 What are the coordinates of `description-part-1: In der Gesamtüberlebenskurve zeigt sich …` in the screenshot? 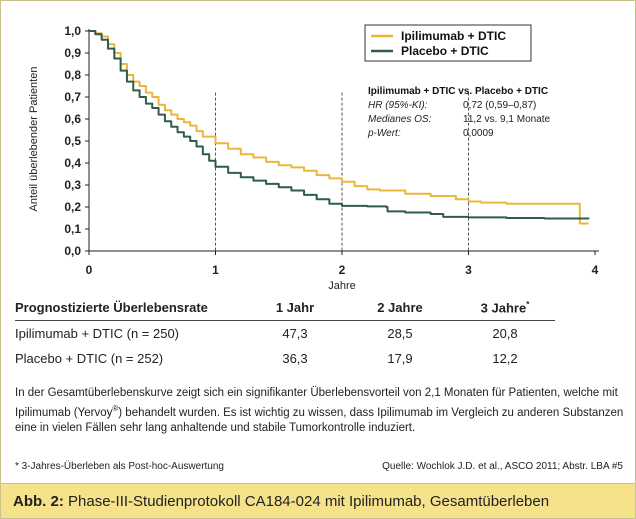 It's located at (316, 403).